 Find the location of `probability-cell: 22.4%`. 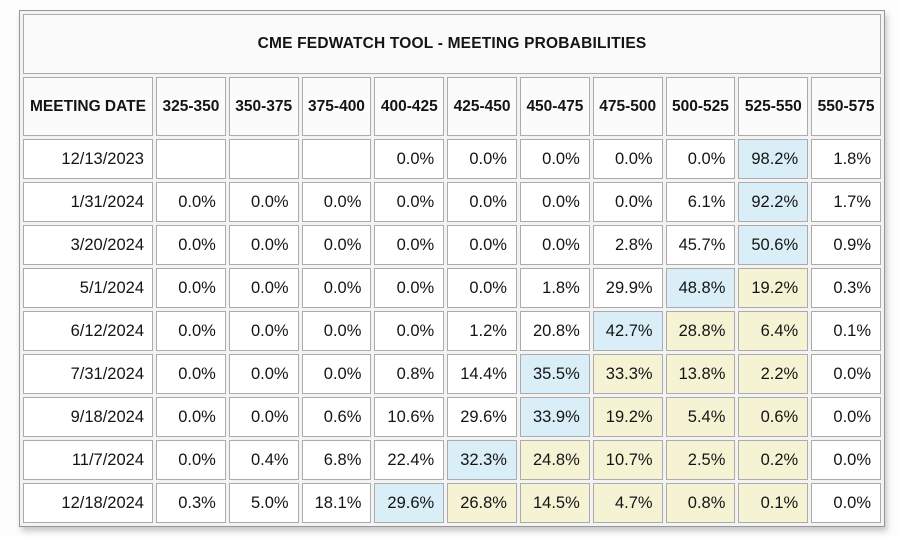

probability-cell: 22.4% is located at coordinates (409, 460).